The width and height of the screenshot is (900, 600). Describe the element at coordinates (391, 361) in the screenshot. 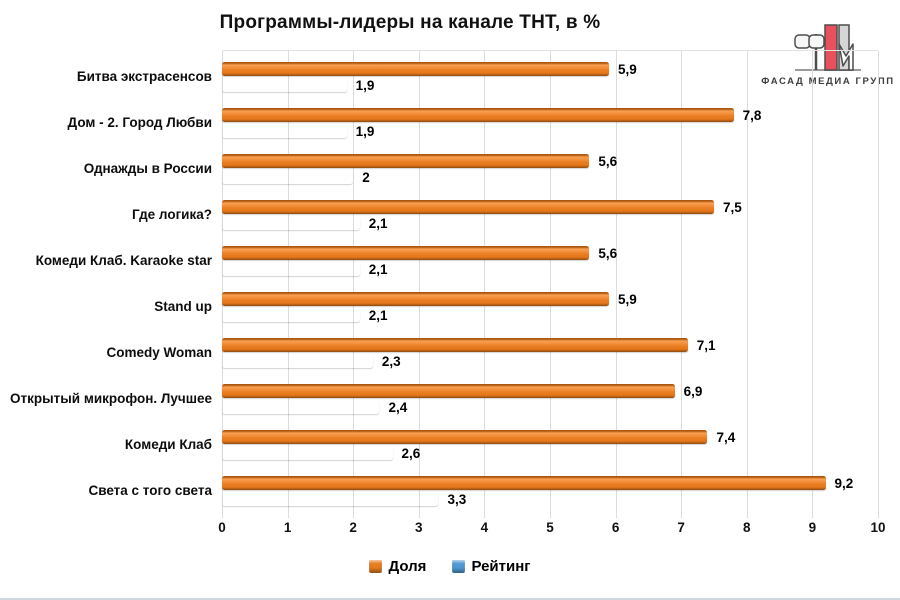

I see `bar-value-label: 2,3` at that location.